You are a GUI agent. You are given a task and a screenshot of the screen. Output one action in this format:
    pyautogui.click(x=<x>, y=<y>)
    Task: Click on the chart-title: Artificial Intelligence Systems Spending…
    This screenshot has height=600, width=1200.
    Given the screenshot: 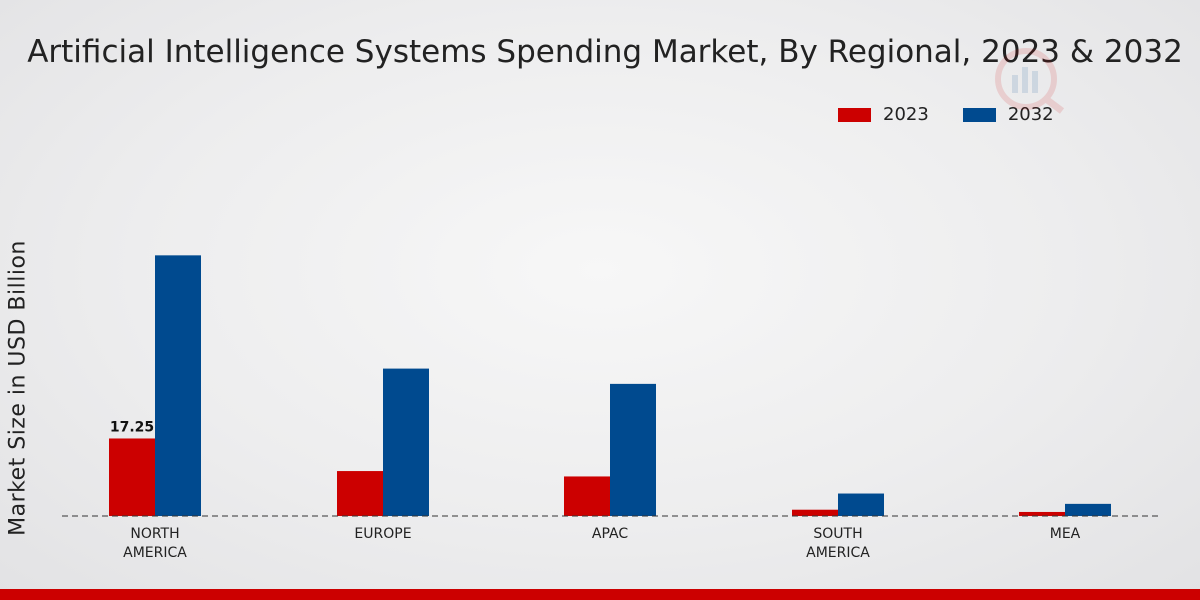 What is the action you would take?
    pyautogui.click(x=605, y=52)
    